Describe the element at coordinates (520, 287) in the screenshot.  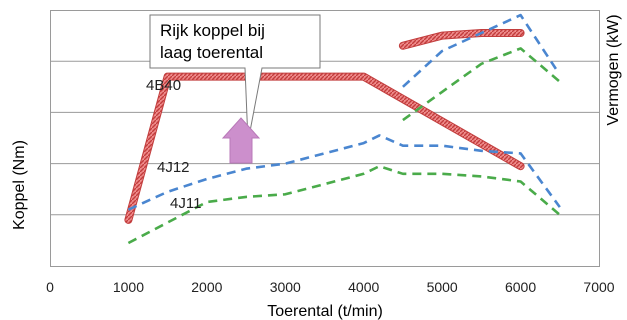
I see `x-tick-label-6: 6000` at that location.